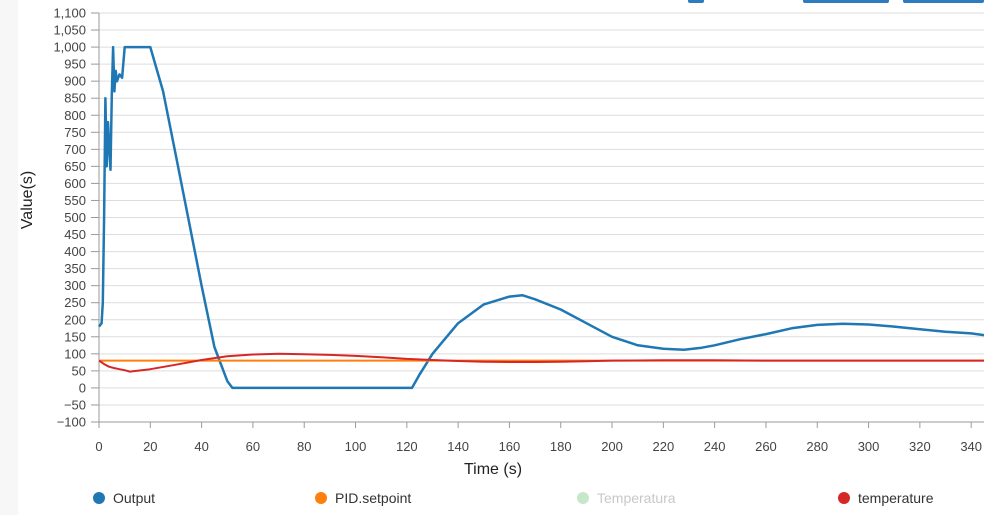 The height and width of the screenshot is (515, 984). Describe the element at coordinates (304, 446) in the screenshot. I see `x-tick-label: 80` at that location.